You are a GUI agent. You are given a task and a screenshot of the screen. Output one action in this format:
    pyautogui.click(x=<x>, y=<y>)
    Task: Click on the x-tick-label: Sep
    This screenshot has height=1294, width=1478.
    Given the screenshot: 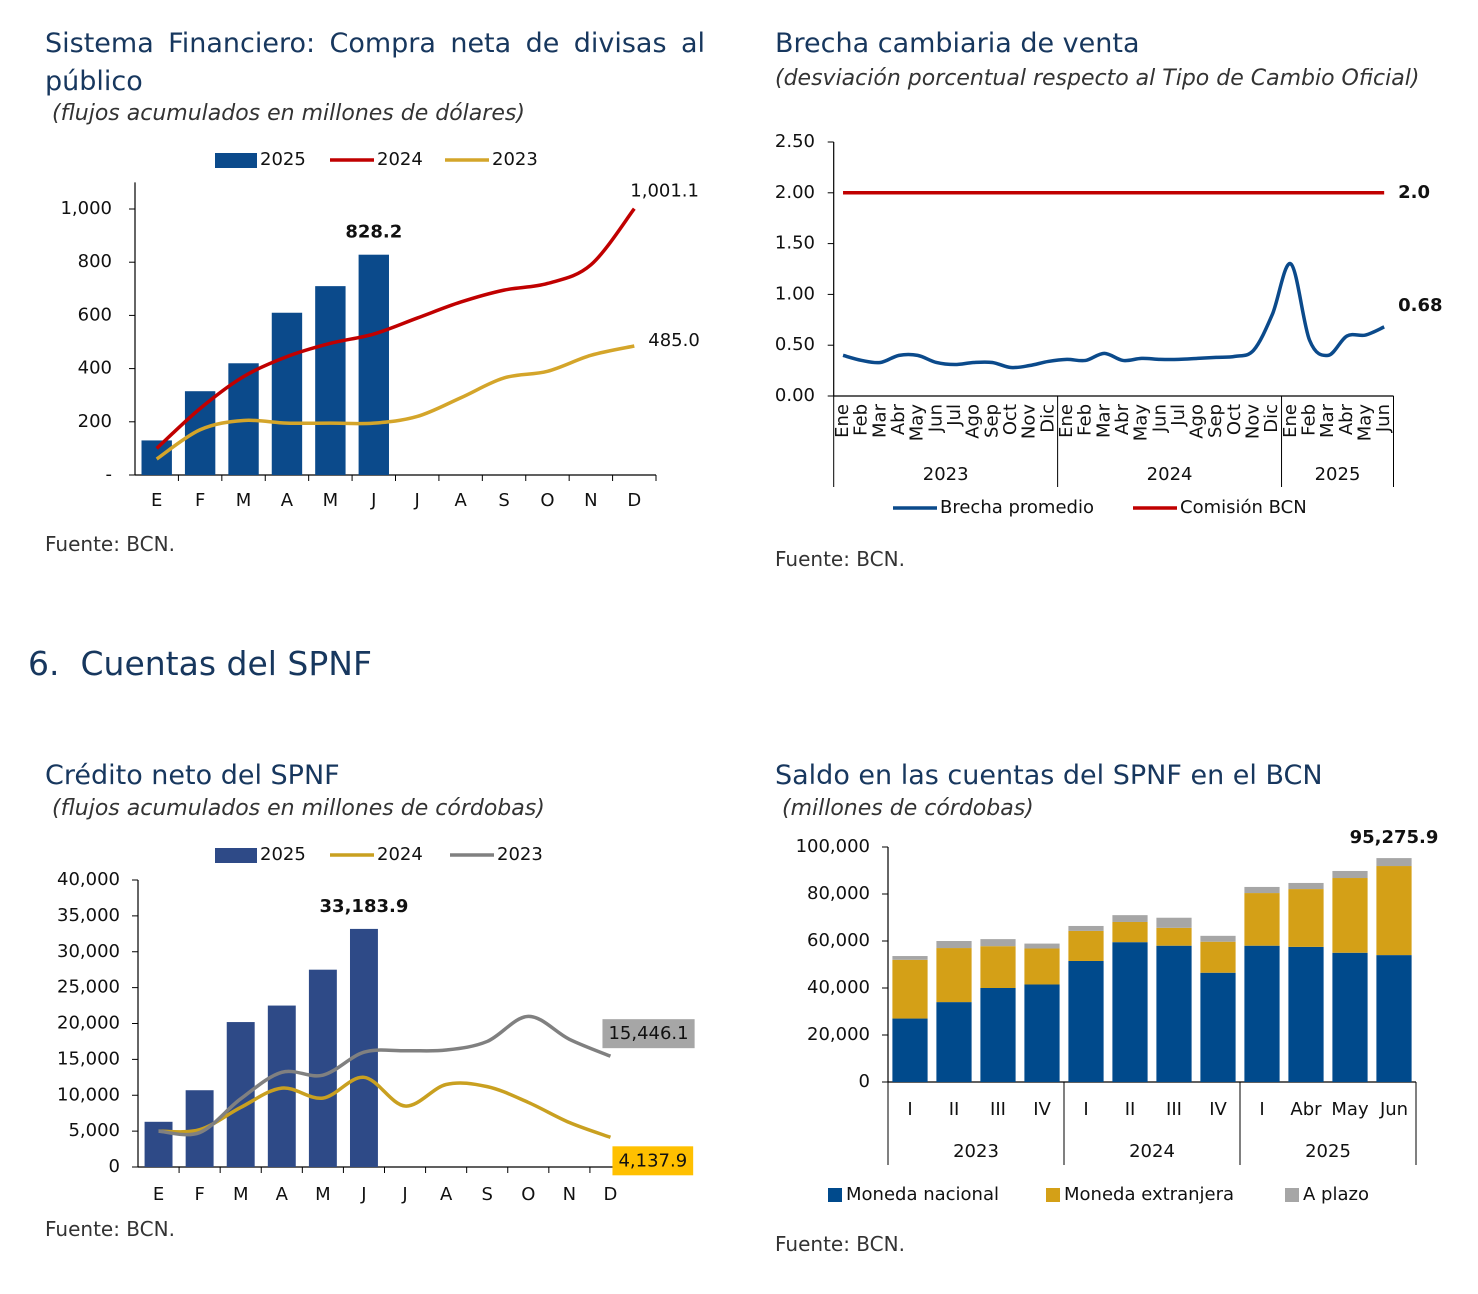 What is the action you would take?
    pyautogui.click(x=1215, y=421)
    